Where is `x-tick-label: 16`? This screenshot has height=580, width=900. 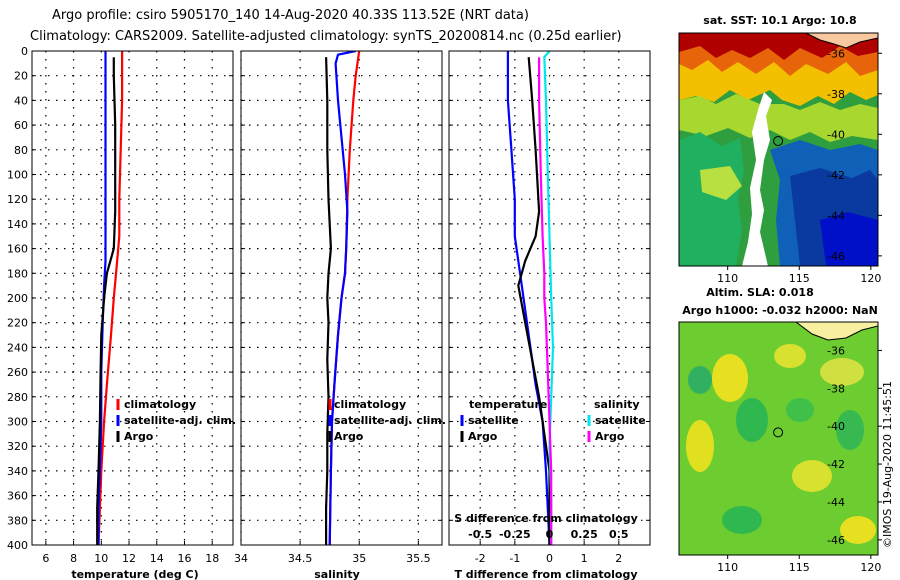
x-tick-label: 16 is located at coordinates (184, 558).